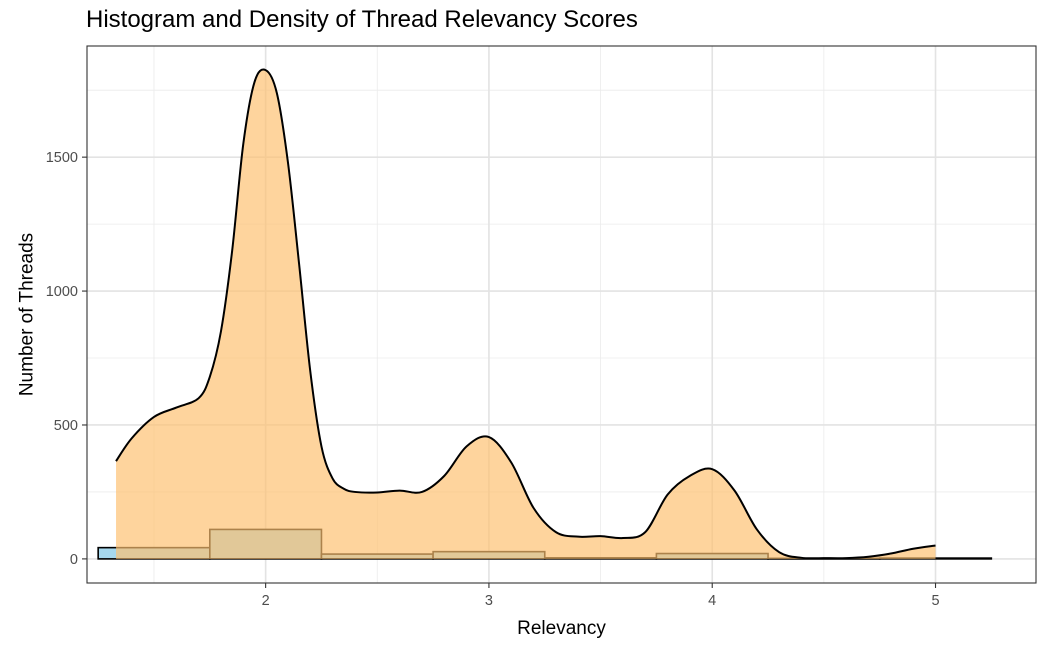 The width and height of the screenshot is (1050, 648). Describe the element at coordinates (27, 314) in the screenshot. I see `y-axis-title: Number of Threads` at that location.